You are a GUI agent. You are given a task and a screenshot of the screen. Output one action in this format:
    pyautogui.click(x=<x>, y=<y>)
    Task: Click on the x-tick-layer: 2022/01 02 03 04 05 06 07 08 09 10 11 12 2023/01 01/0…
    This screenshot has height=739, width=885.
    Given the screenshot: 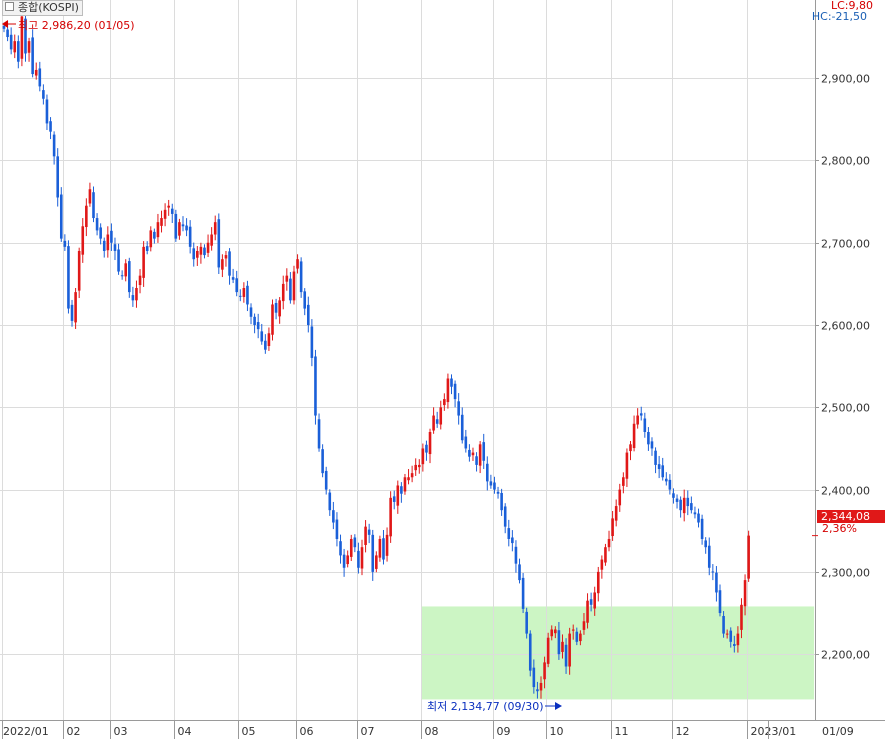 What is the action you would take?
    pyautogui.click(x=428, y=729)
    